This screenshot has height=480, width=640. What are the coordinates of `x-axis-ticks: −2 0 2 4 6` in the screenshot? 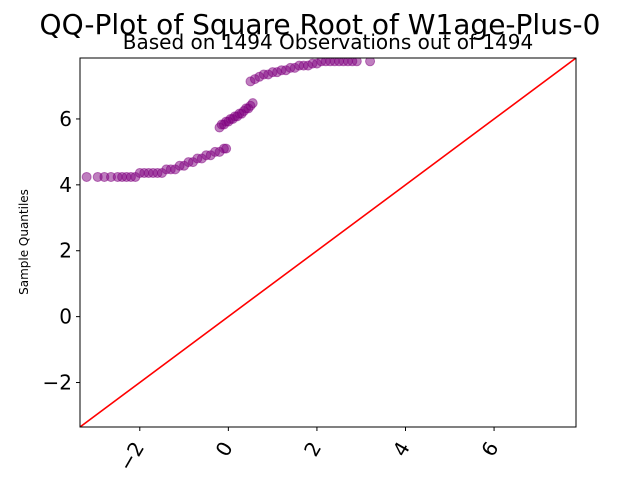 It's located at (308, 451).